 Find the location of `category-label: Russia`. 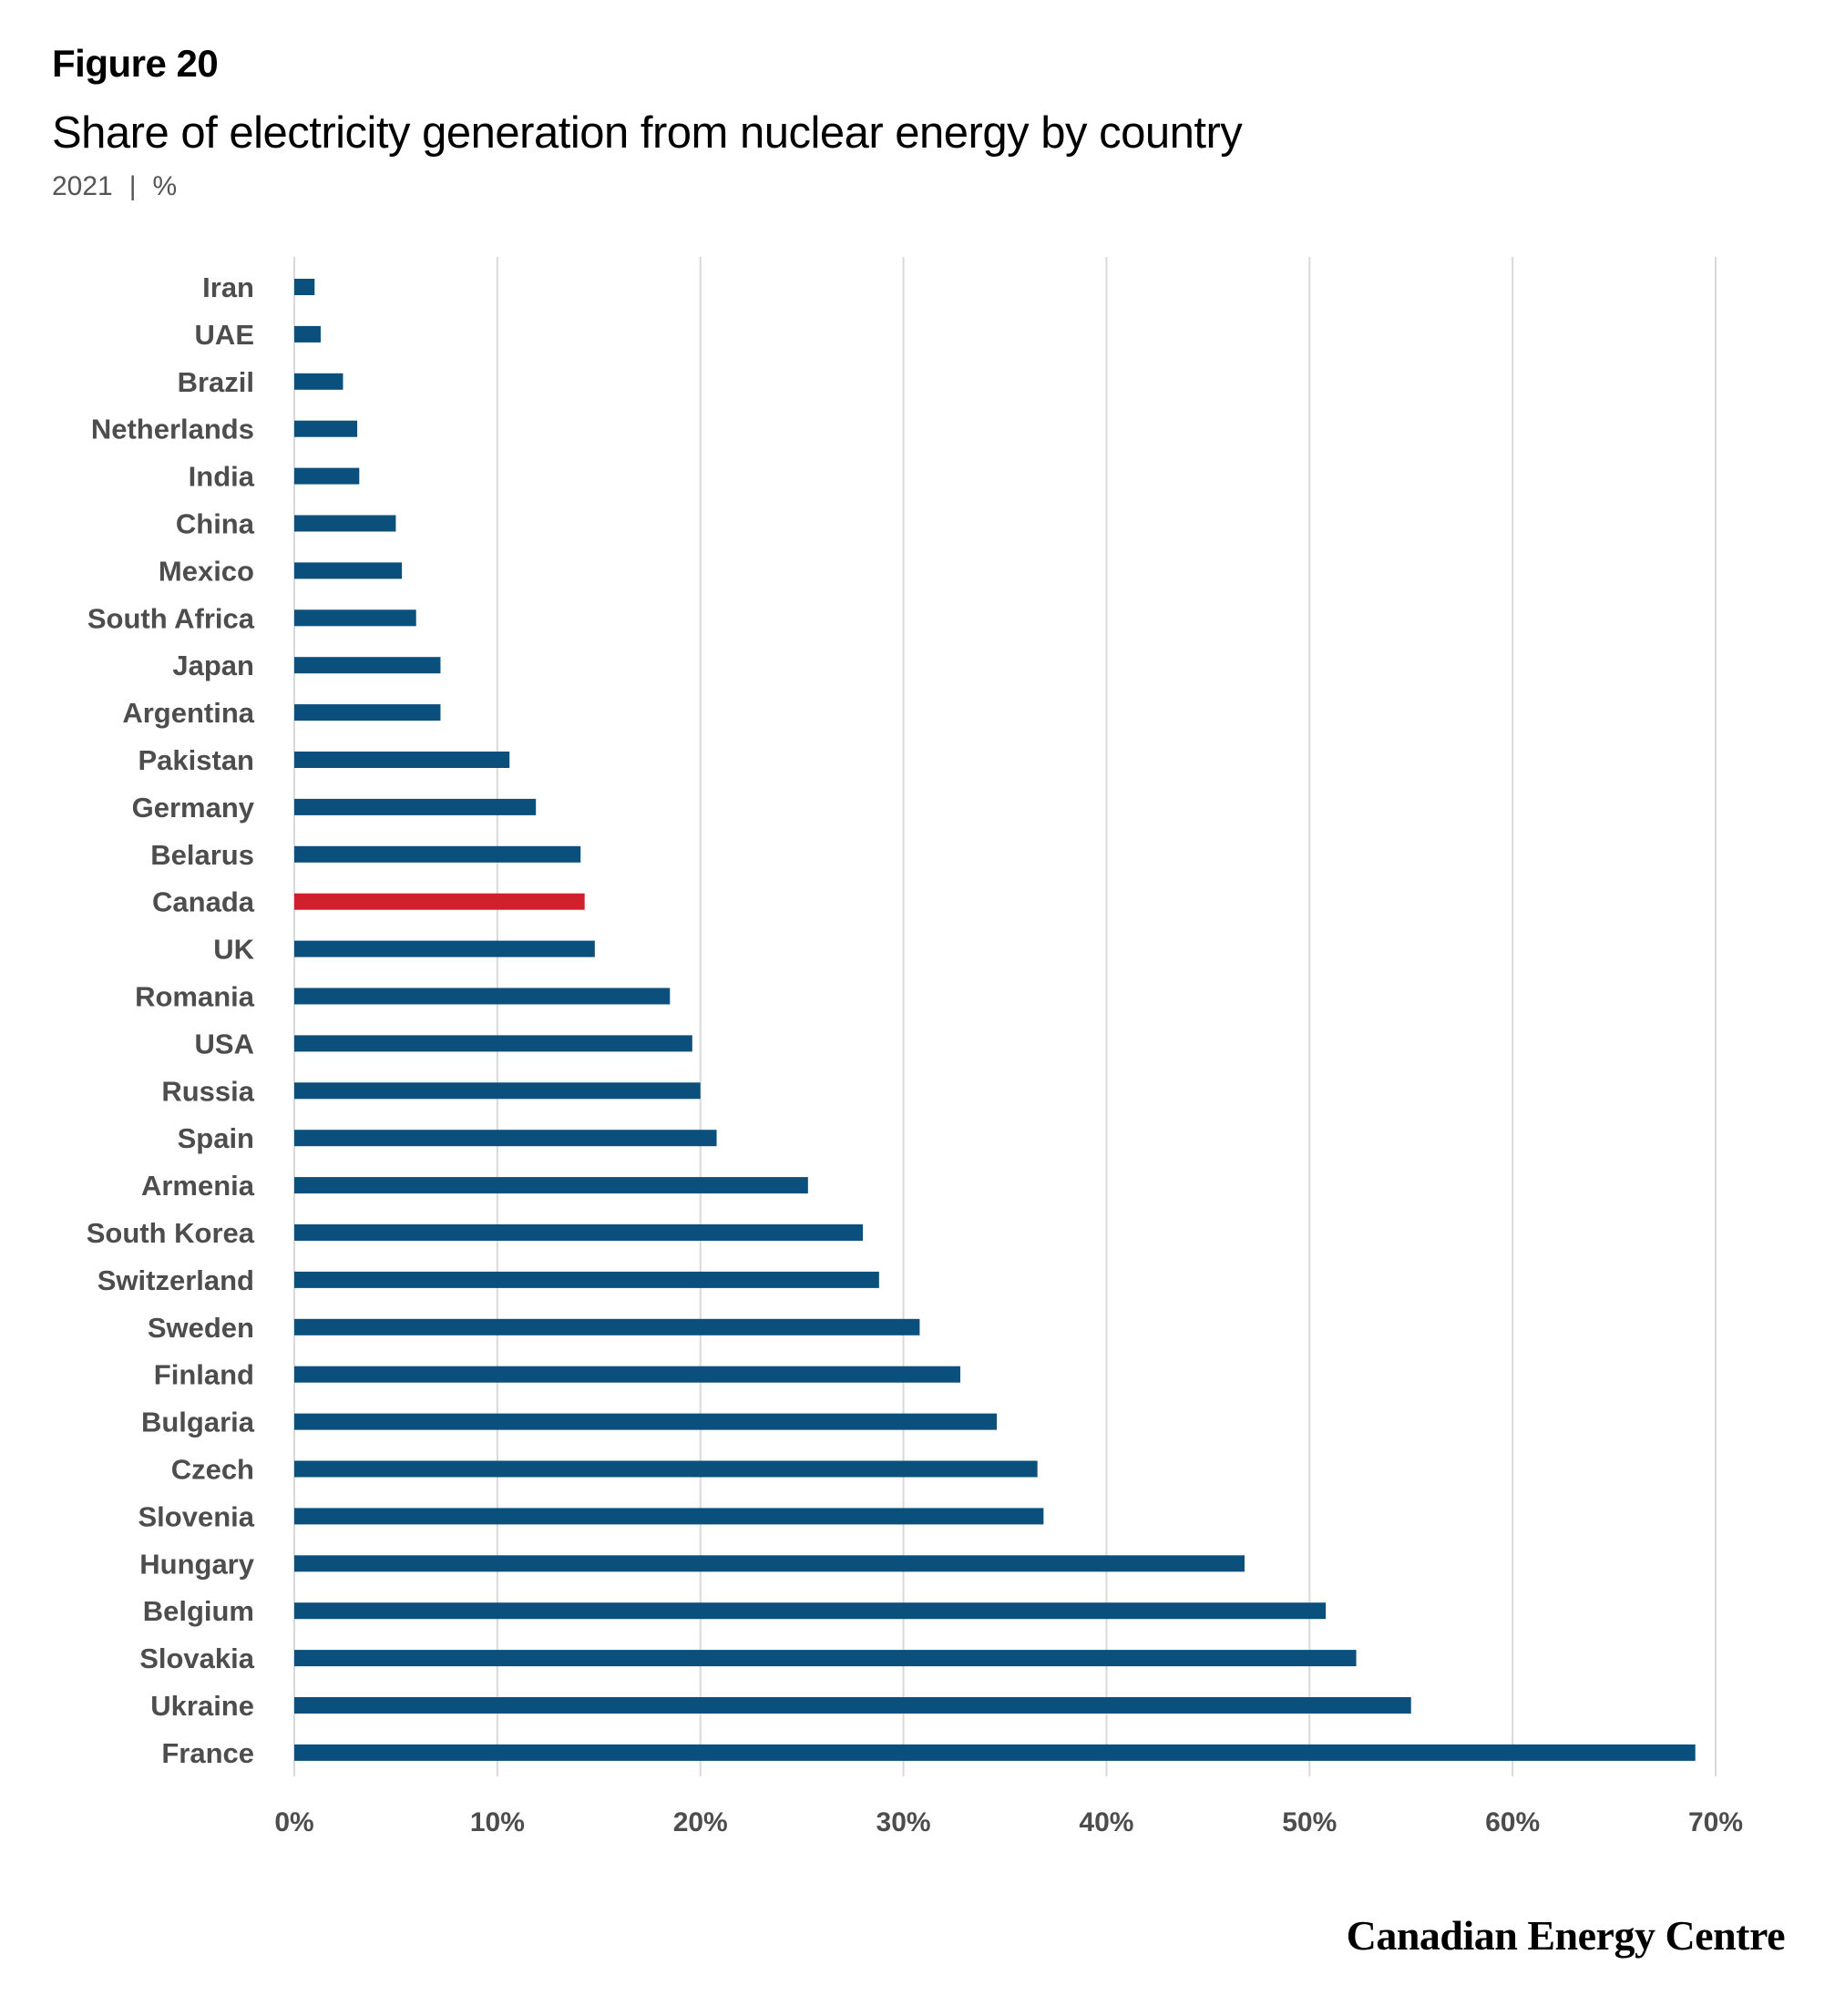

category-label: Russia is located at coordinates (207, 1091).